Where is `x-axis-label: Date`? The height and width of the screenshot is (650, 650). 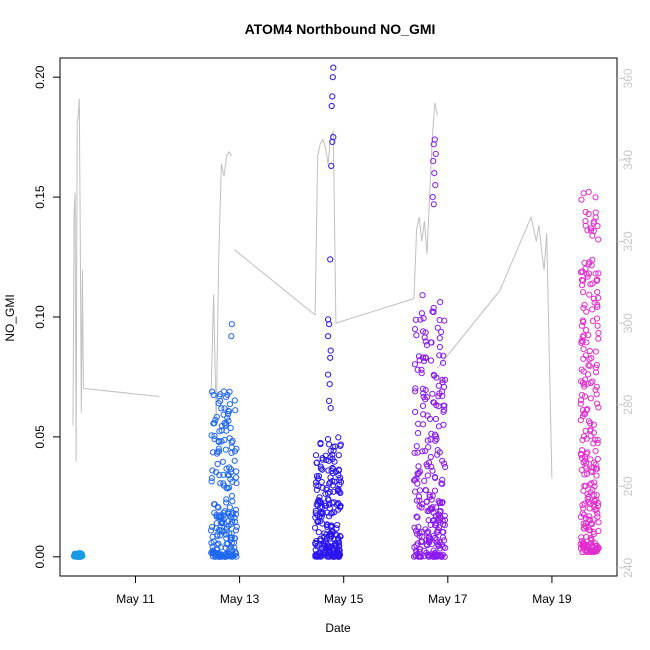 x-axis-label: Date is located at coordinates (338, 628).